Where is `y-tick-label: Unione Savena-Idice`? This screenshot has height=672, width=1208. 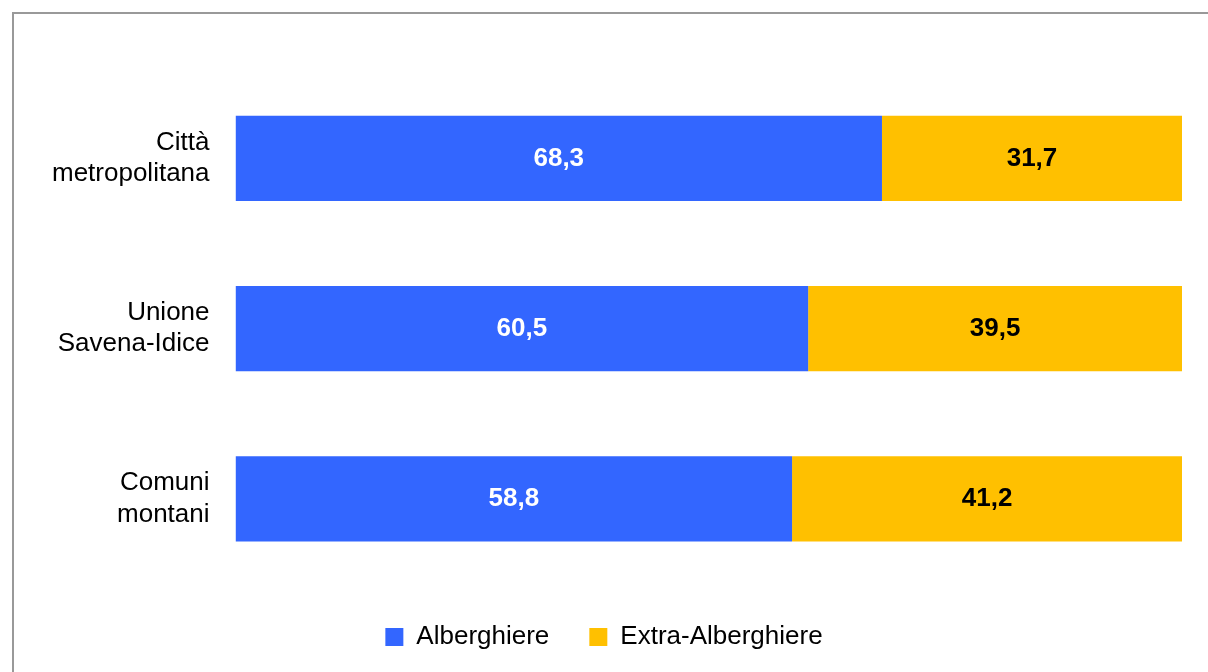
y-tick-label: Unione Savena-Idice is located at coordinates (133, 327).